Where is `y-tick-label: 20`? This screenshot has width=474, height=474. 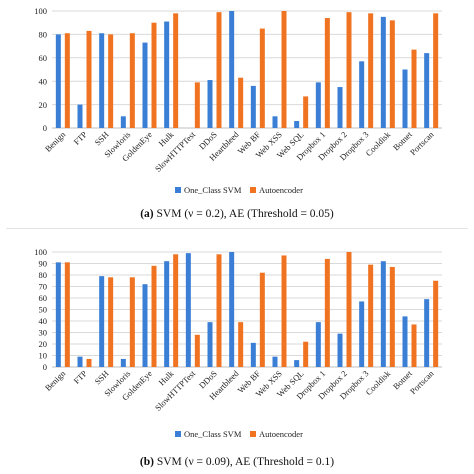 y-tick-label: 20 is located at coordinates (43, 344).